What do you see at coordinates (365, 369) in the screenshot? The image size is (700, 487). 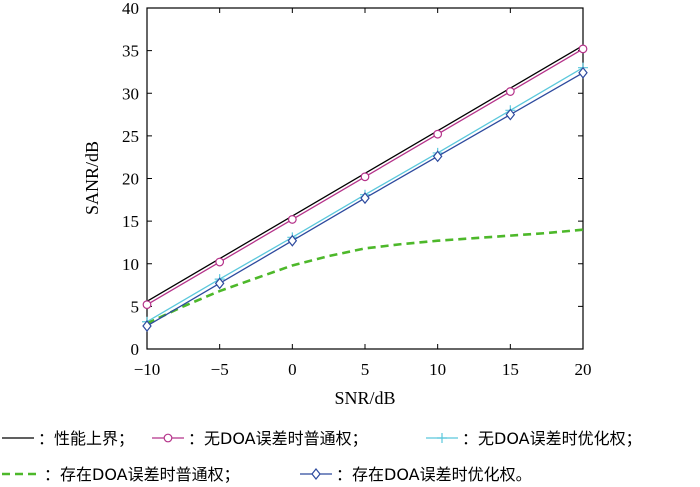 I see `x-tick-label: 5` at bounding box center [365, 369].